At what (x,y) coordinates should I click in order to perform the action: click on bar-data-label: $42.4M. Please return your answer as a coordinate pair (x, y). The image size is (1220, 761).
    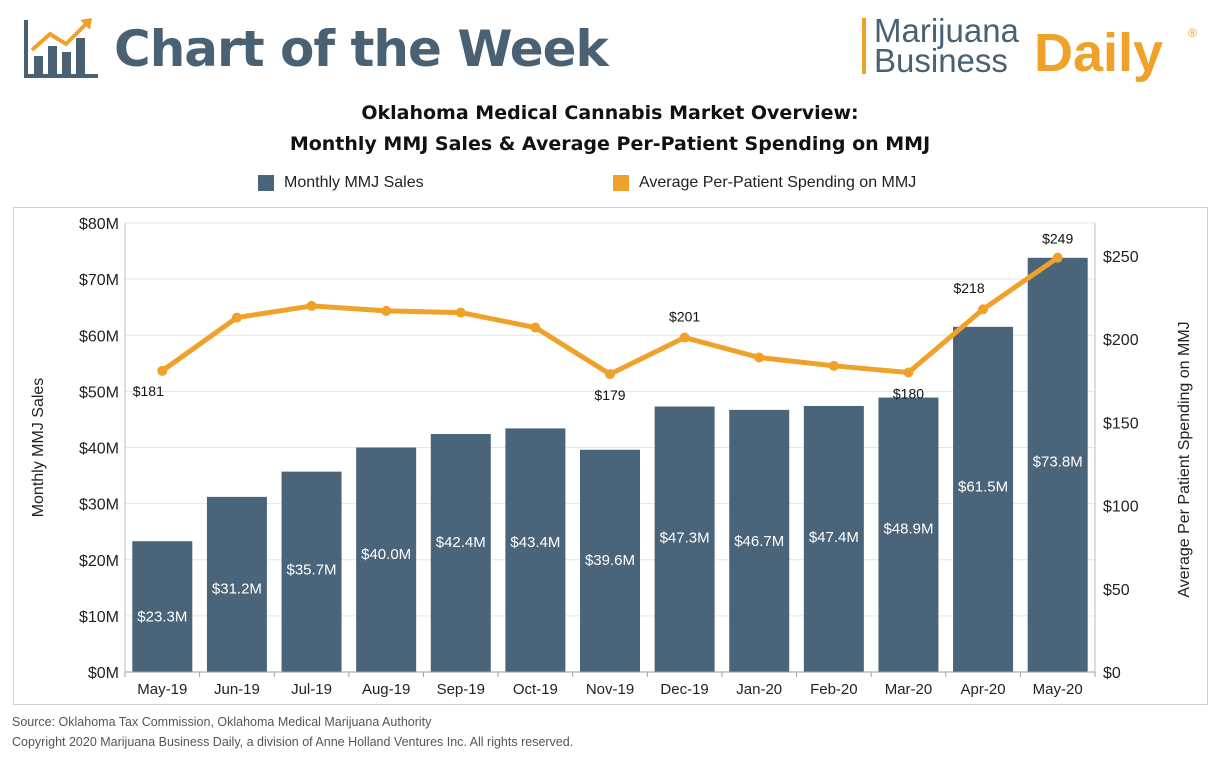
    Looking at the image, I should click on (461, 542).